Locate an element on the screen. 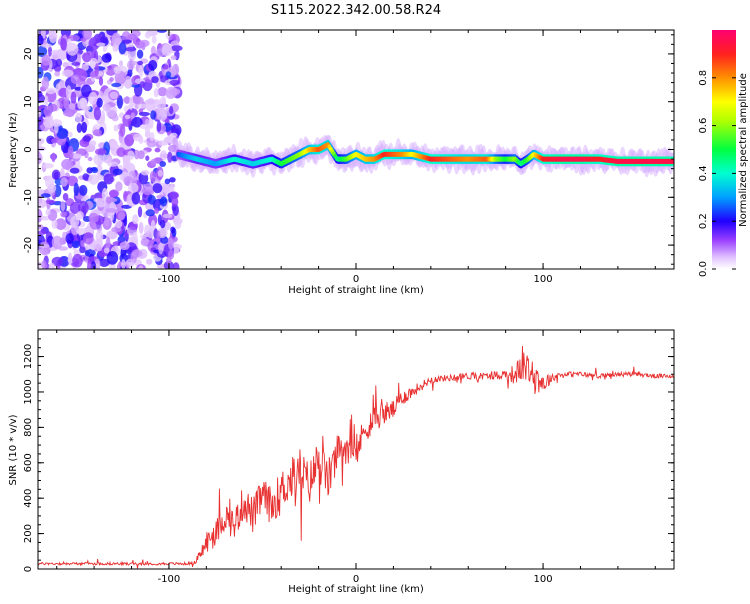 This screenshot has height=604, width=750. colorbar-tick-label: 0.4 is located at coordinates (703, 173).